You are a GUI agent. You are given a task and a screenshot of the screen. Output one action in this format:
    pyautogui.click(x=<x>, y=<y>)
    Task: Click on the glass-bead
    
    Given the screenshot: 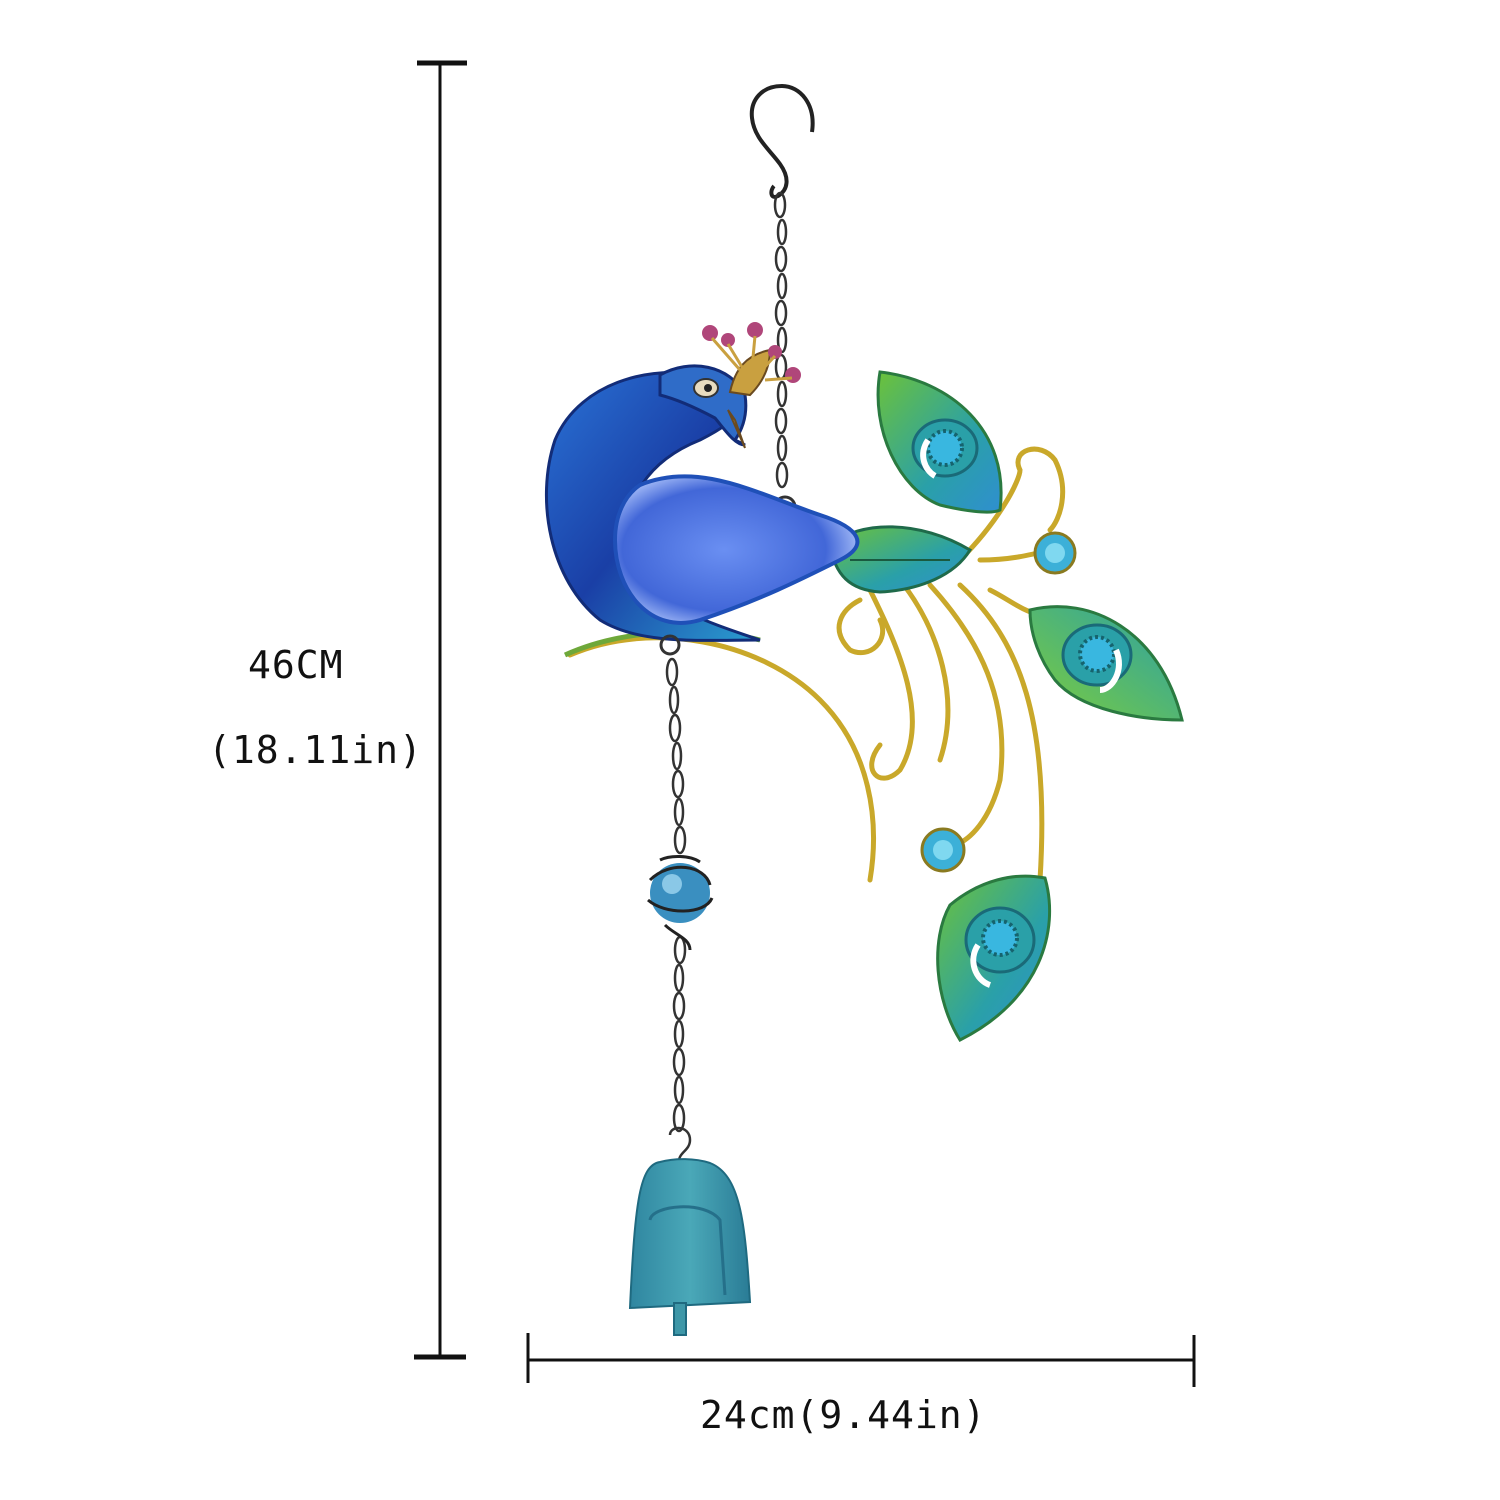 What is the action you would take?
    pyautogui.click(x=680, y=903)
    